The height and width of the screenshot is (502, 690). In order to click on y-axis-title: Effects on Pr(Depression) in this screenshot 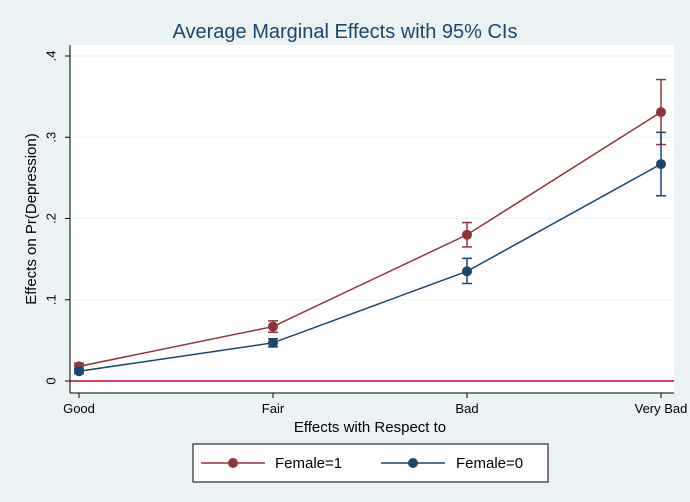, I will do `click(31, 218)`.